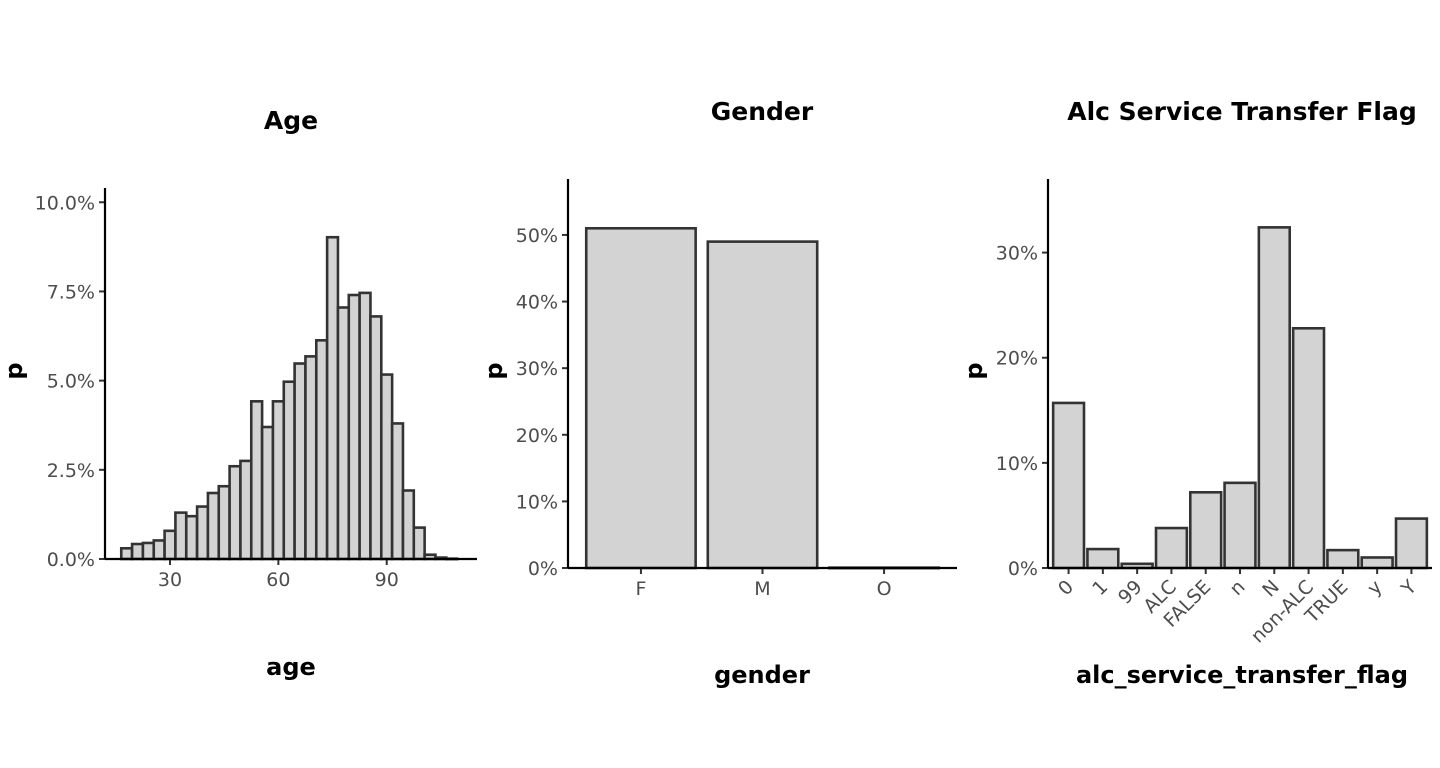 The height and width of the screenshot is (768, 1440). Describe the element at coordinates (1237, 588) in the screenshot. I see `x-tick-label: n` at that location.